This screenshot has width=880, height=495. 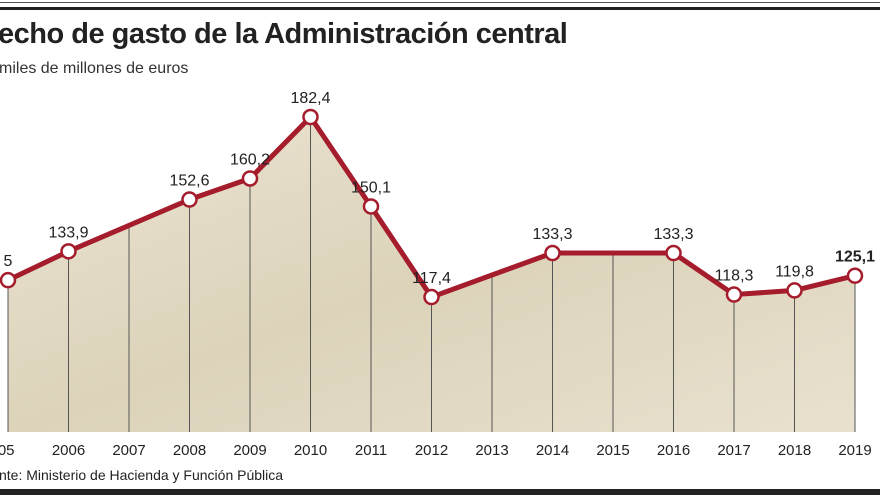 I want to click on data-label-2009: 160,2, so click(x=250, y=159).